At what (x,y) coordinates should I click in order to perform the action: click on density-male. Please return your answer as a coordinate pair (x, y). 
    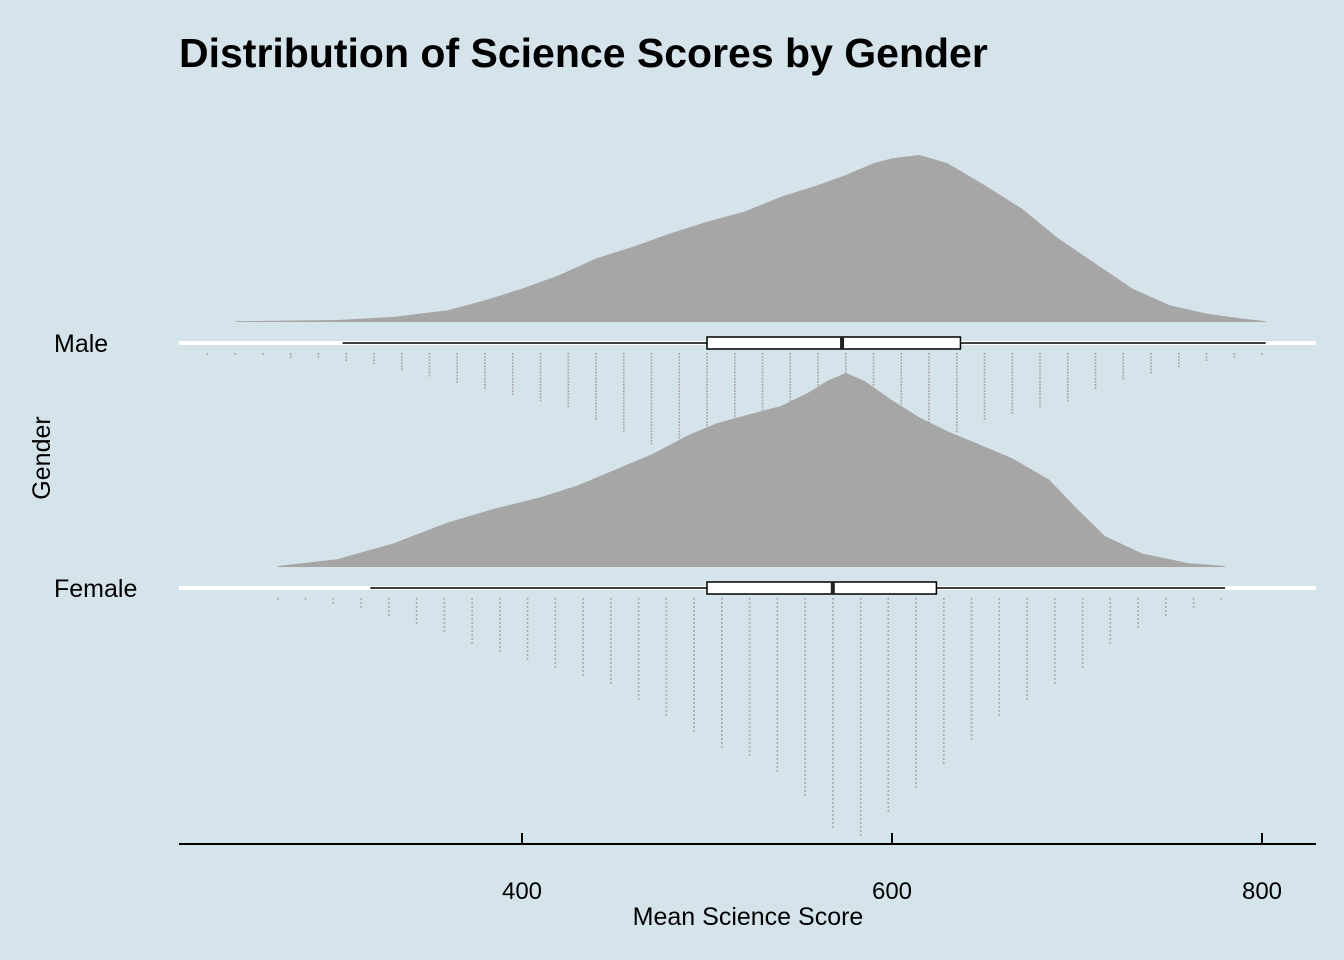
    Looking at the image, I should click on (750, 238).